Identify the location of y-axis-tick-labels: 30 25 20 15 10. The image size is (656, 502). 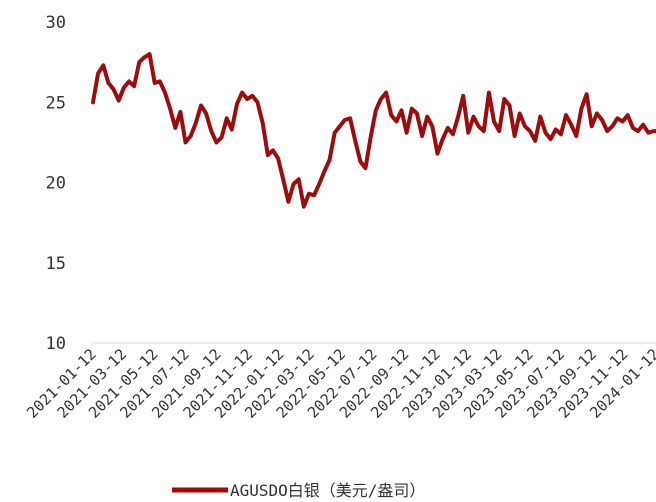
(56, 183).